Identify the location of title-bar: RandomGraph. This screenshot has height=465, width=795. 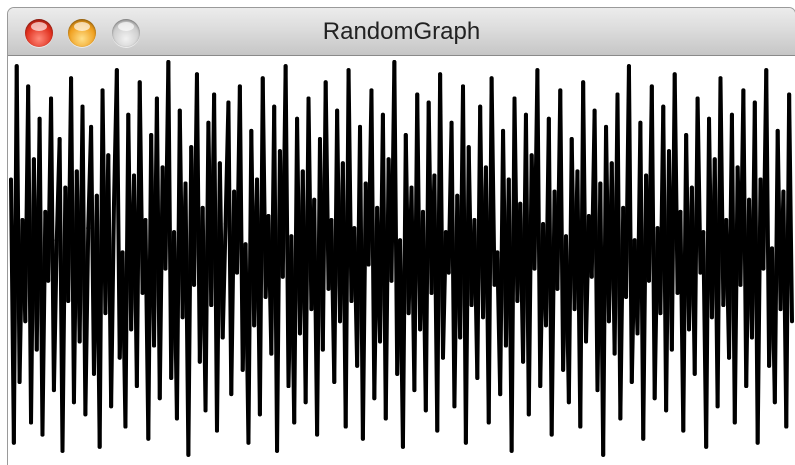
(401, 32).